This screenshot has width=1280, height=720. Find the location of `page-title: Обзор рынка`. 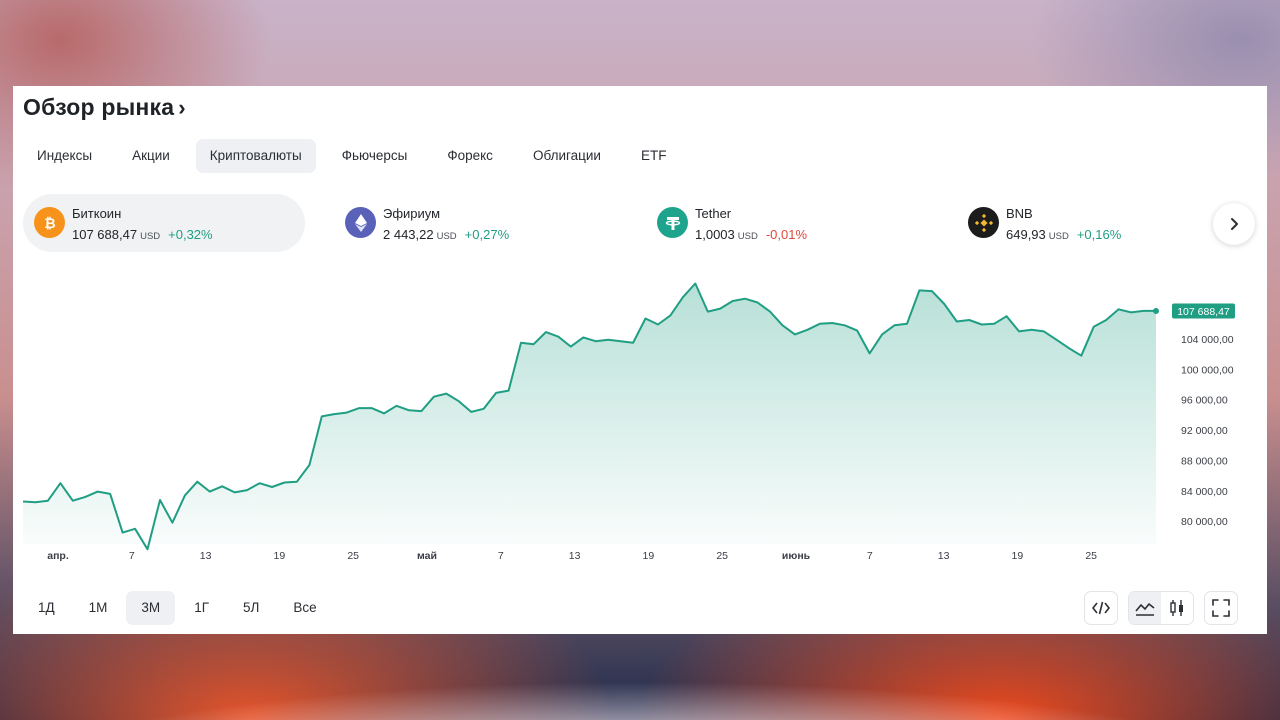

page-title: Обзор рынка is located at coordinates (99, 107).